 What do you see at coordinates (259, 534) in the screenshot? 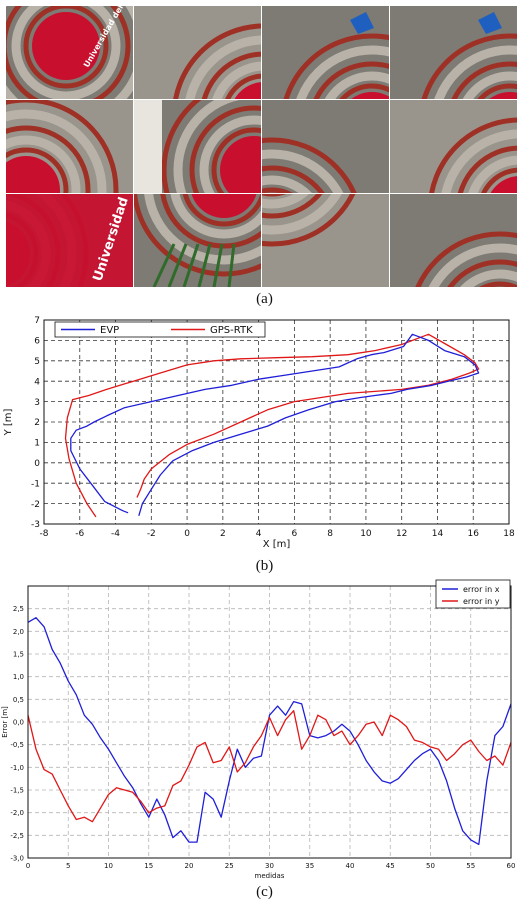
I see `x-tick-label: 4` at bounding box center [259, 534].